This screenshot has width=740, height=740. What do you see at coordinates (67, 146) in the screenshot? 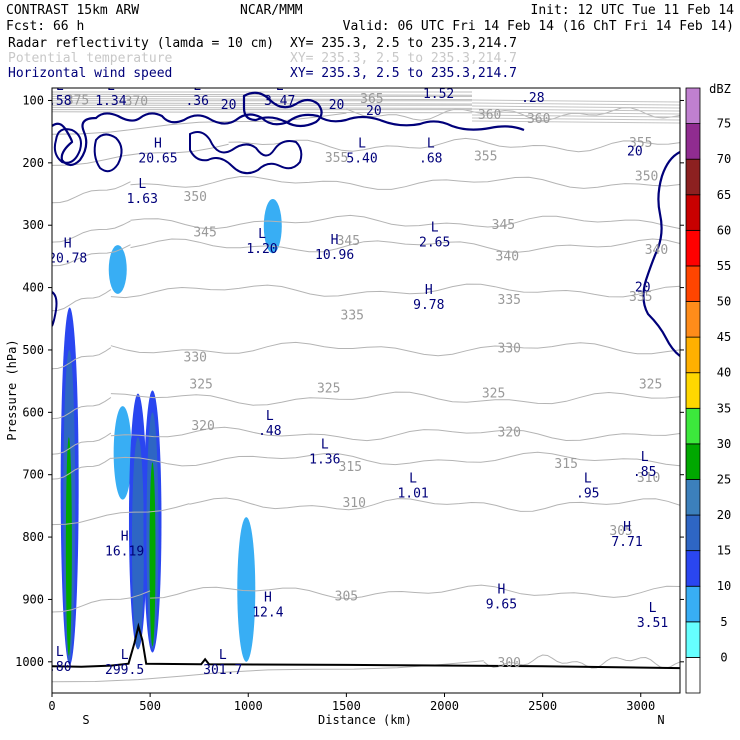
I see `wind-contour-core-left` at bounding box center [67, 146].